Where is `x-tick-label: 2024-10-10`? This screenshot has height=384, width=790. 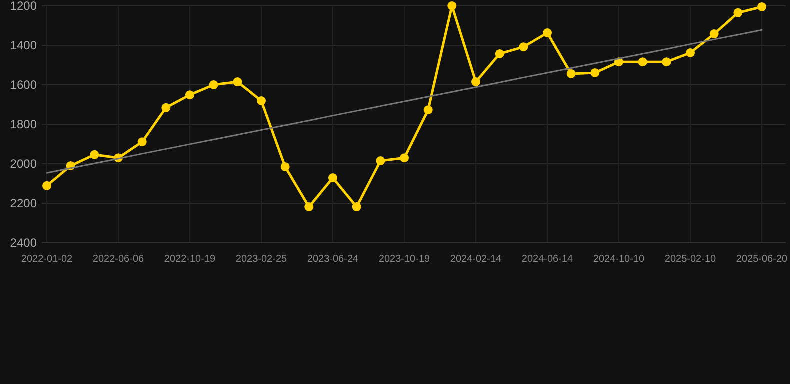 x-tick-label: 2024-10-10 is located at coordinates (619, 259).